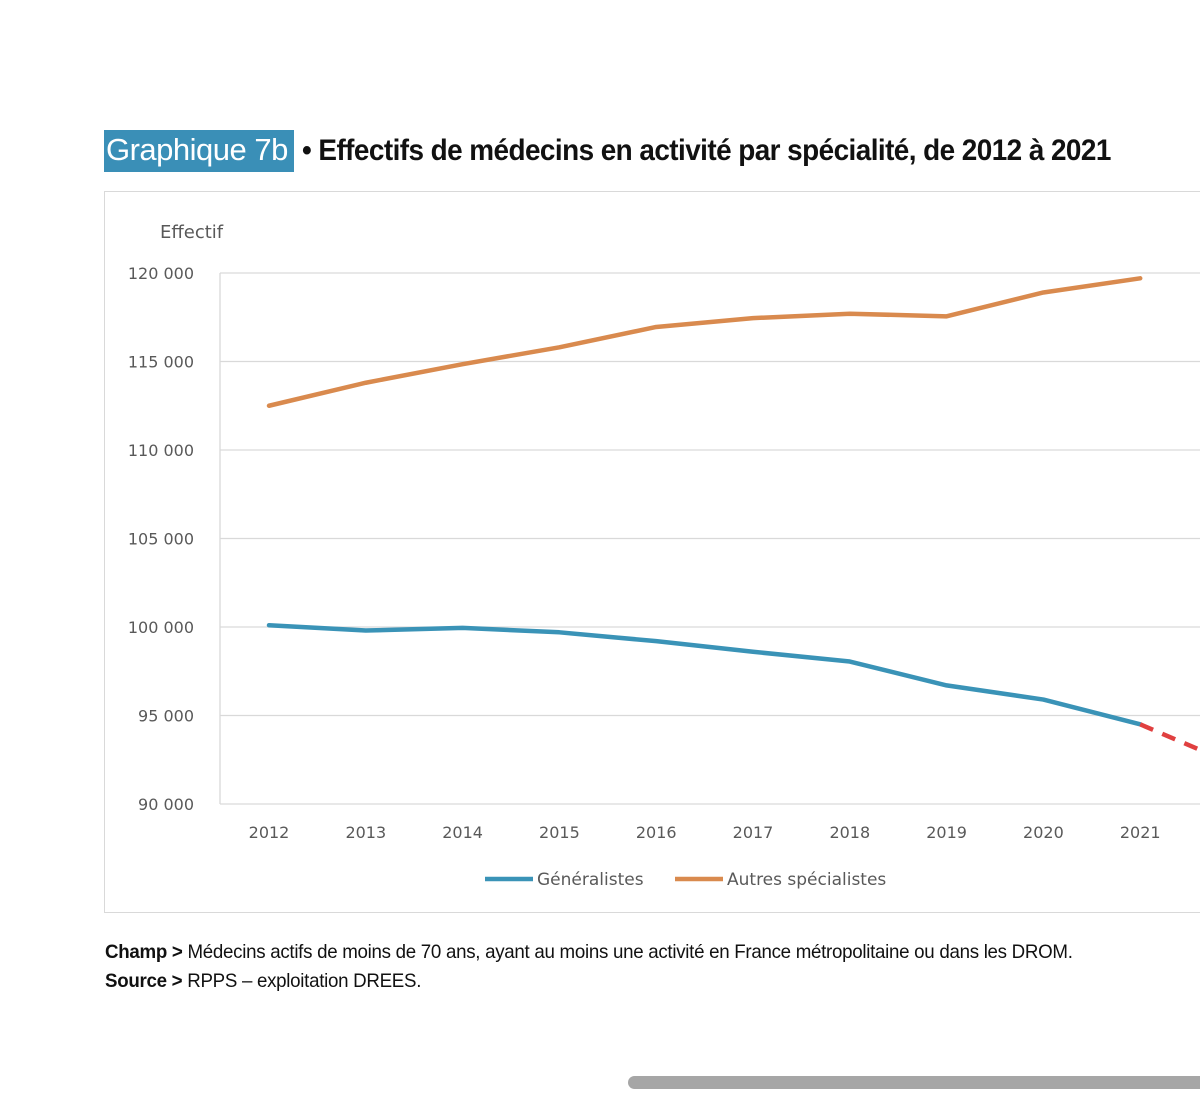  Describe the element at coordinates (1140, 832) in the screenshot. I see `x-tick-label: 2021` at that location.